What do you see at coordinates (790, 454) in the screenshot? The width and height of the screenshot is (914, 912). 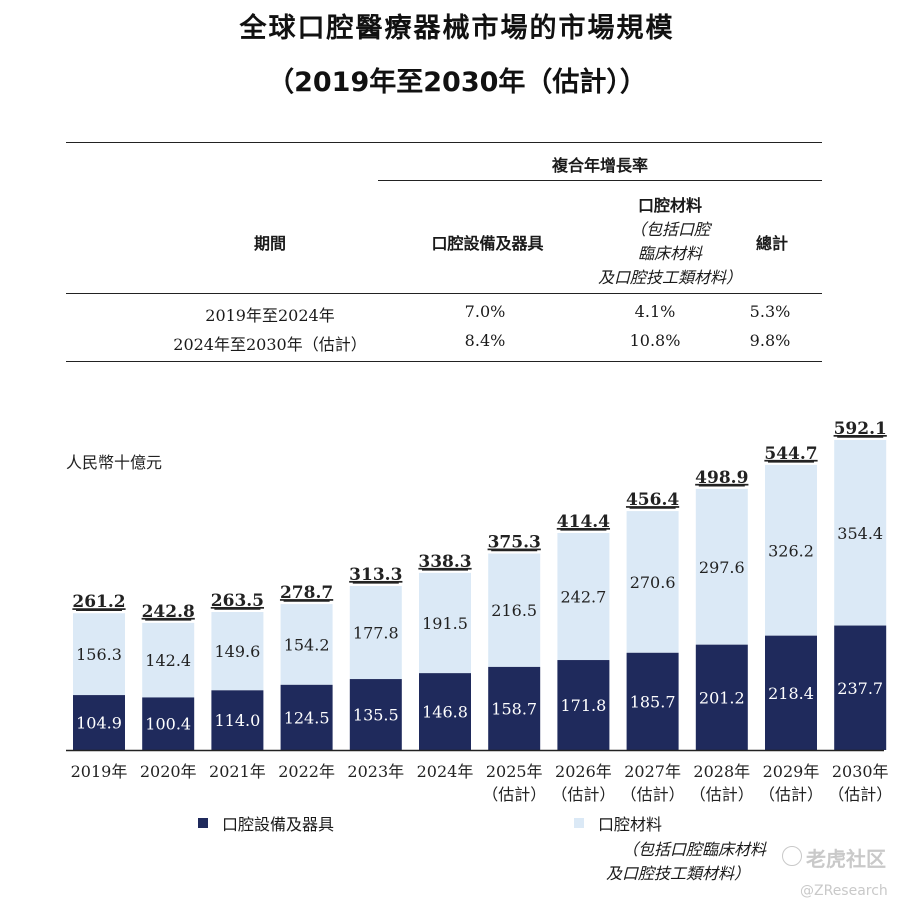 I see `data-label-total: 544.7` at bounding box center [790, 454].